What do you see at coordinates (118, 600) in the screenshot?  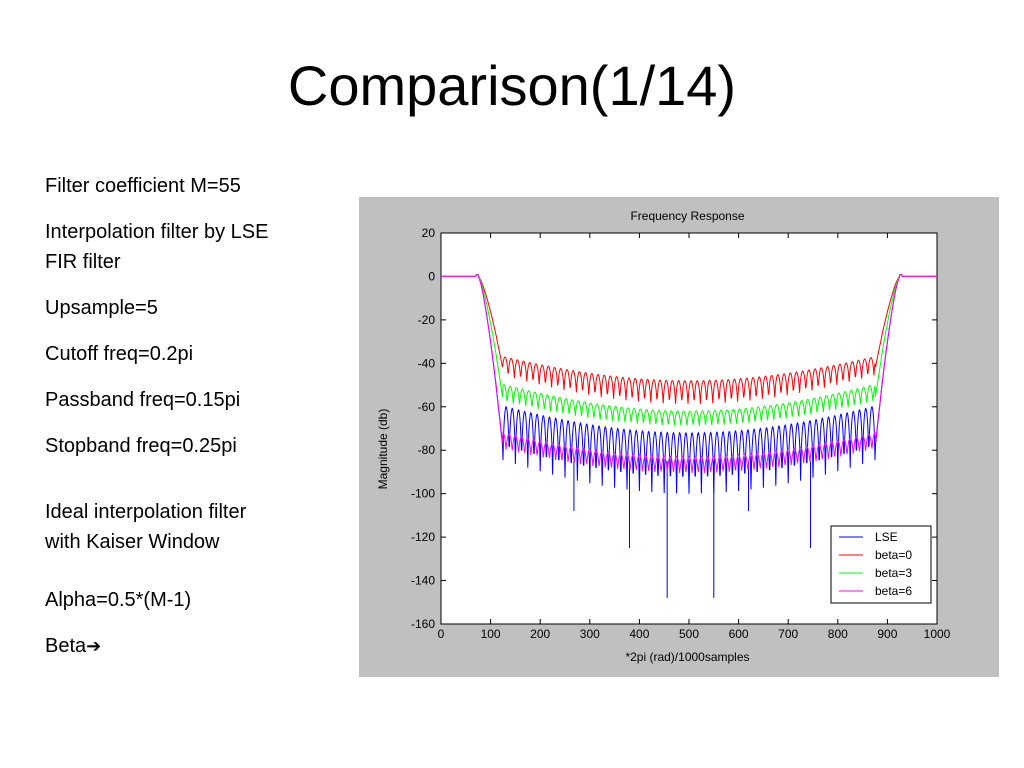 I see `bullet-alpha: Alpha=0.5*(M-1)` at bounding box center [118, 600].